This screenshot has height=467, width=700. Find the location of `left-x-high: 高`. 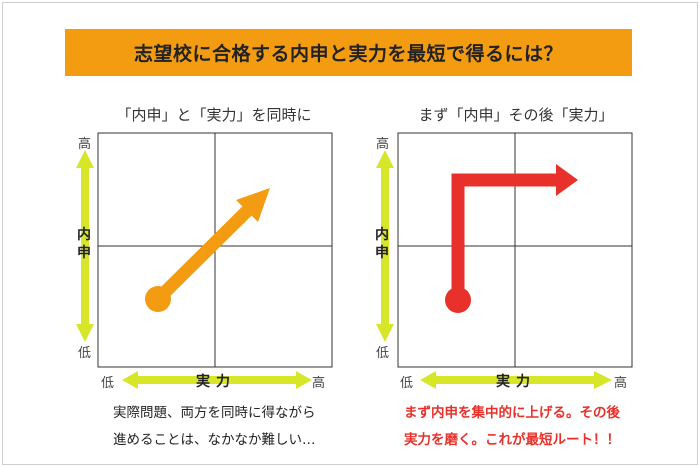

left-x-high: 高 is located at coordinates (319, 383).